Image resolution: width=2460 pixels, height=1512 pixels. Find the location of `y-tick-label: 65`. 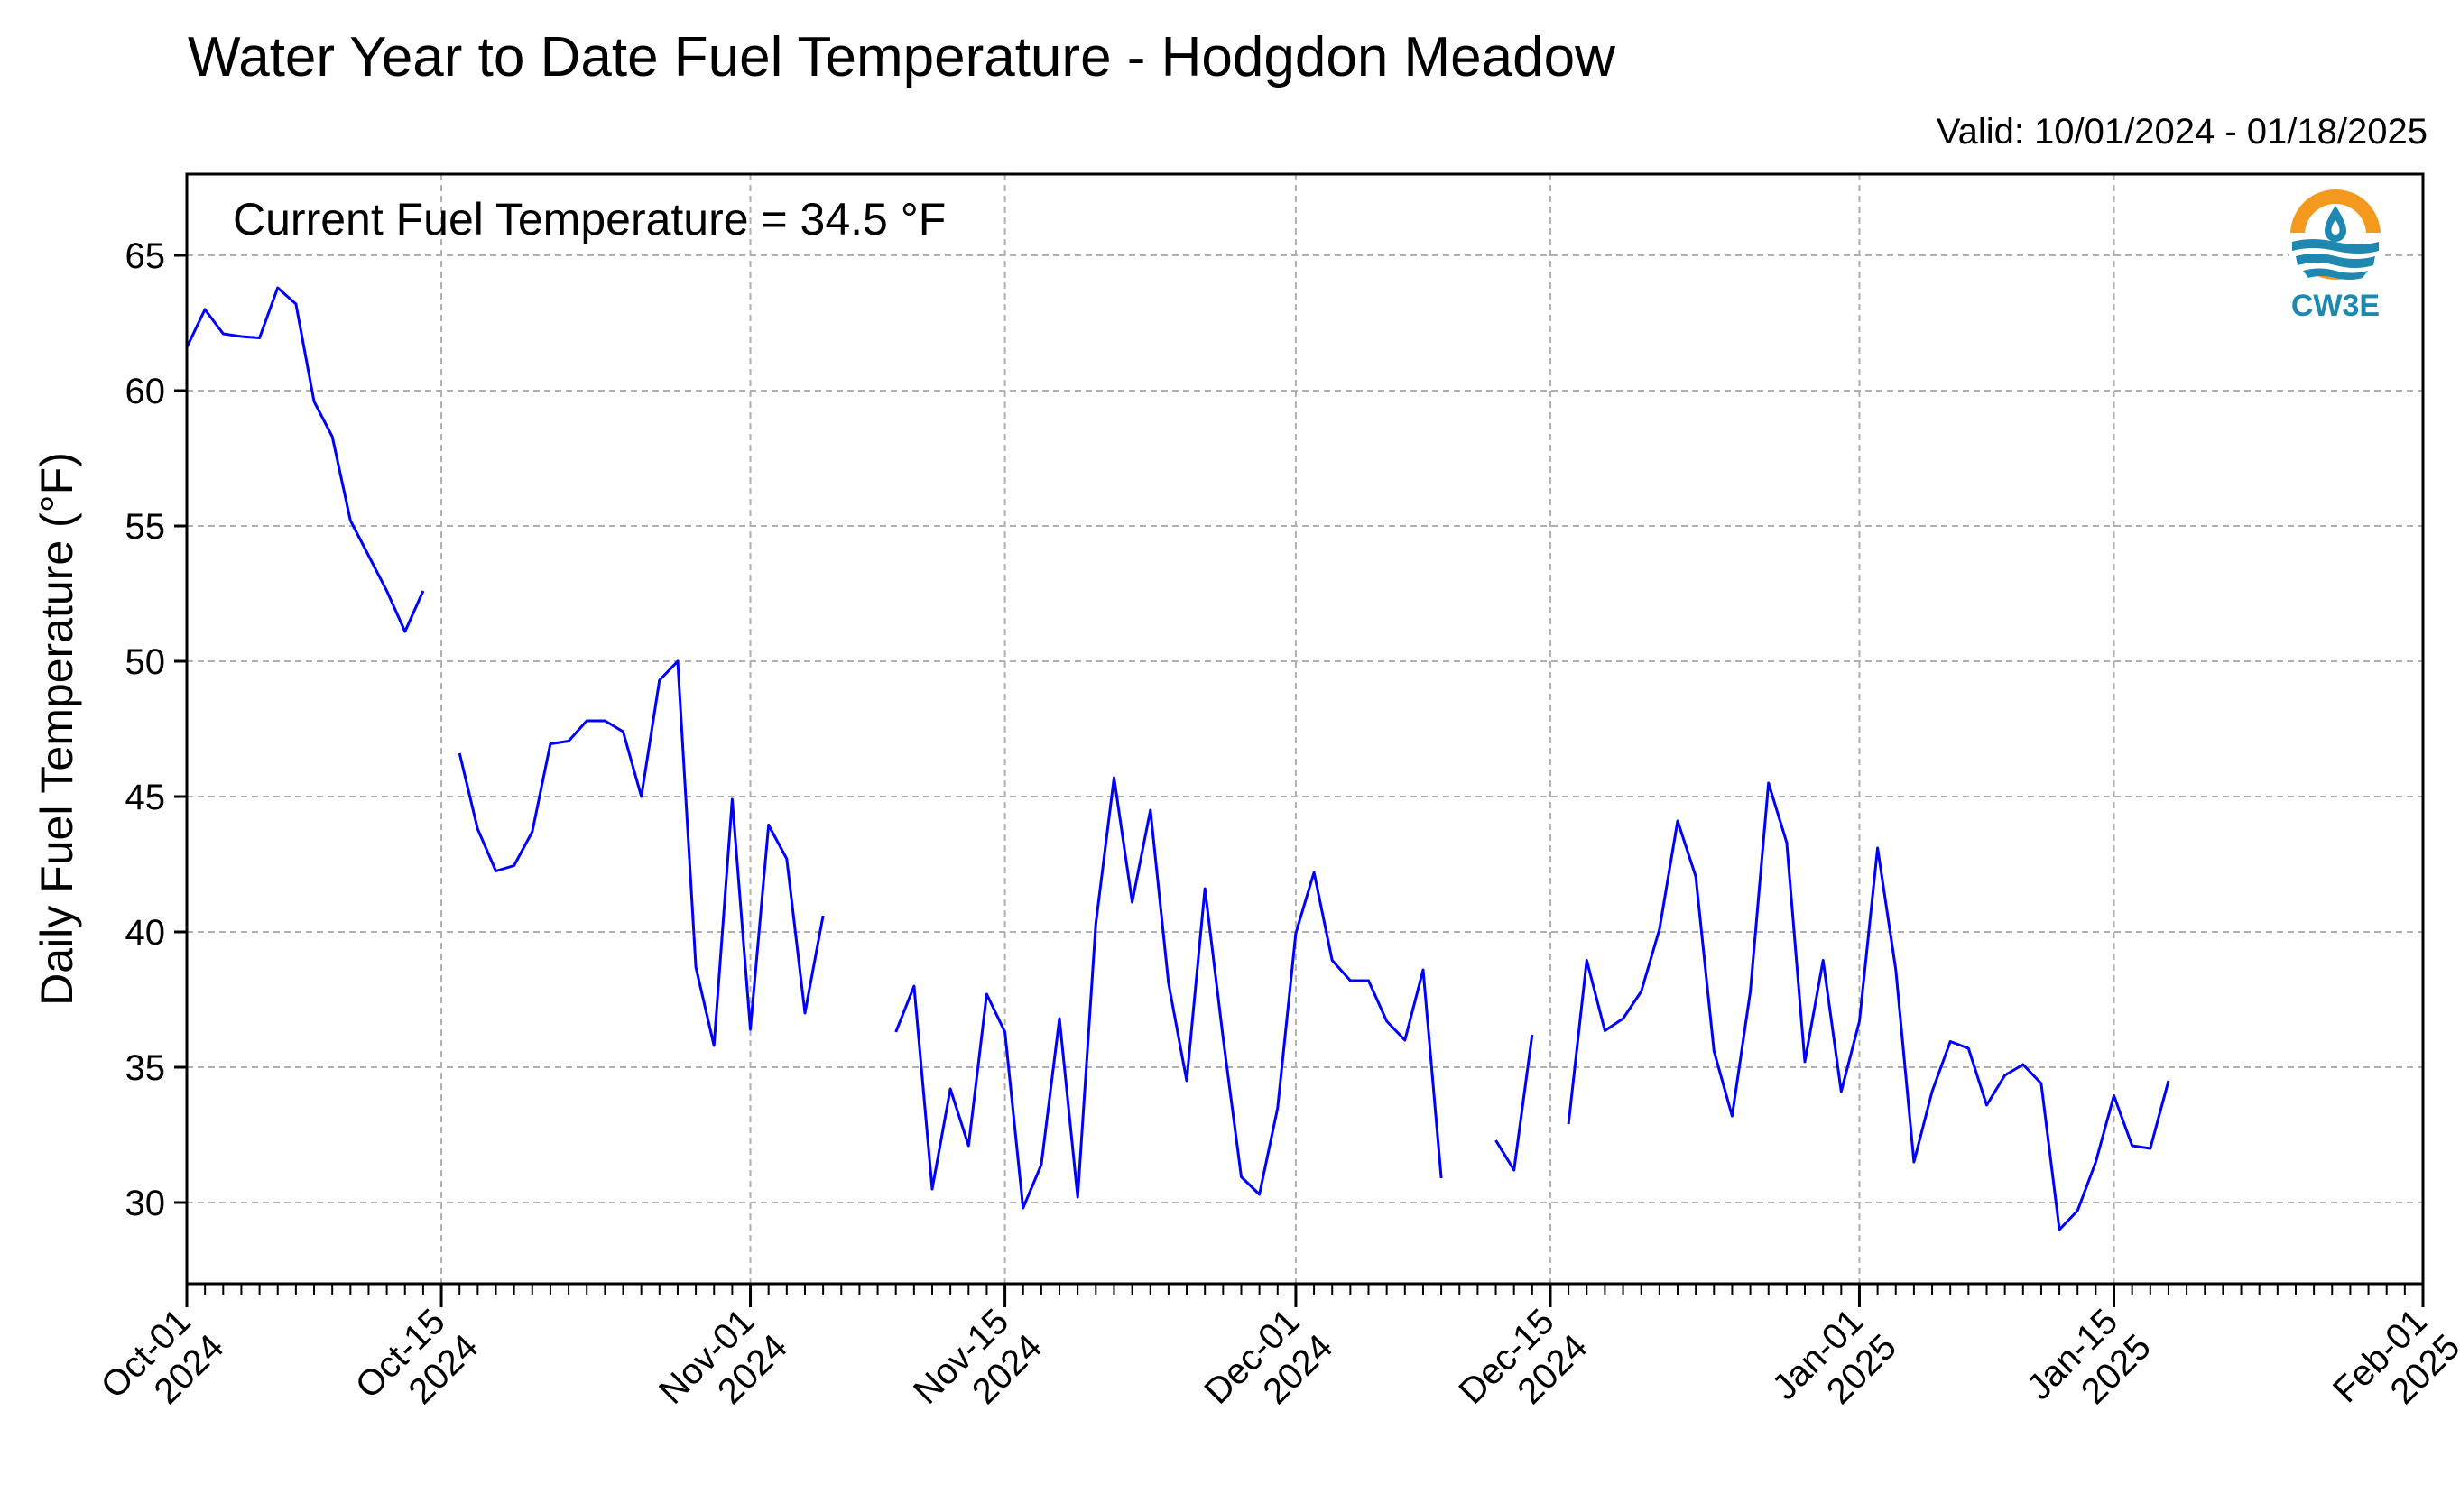

y-tick-label: 65 is located at coordinates (146, 256).